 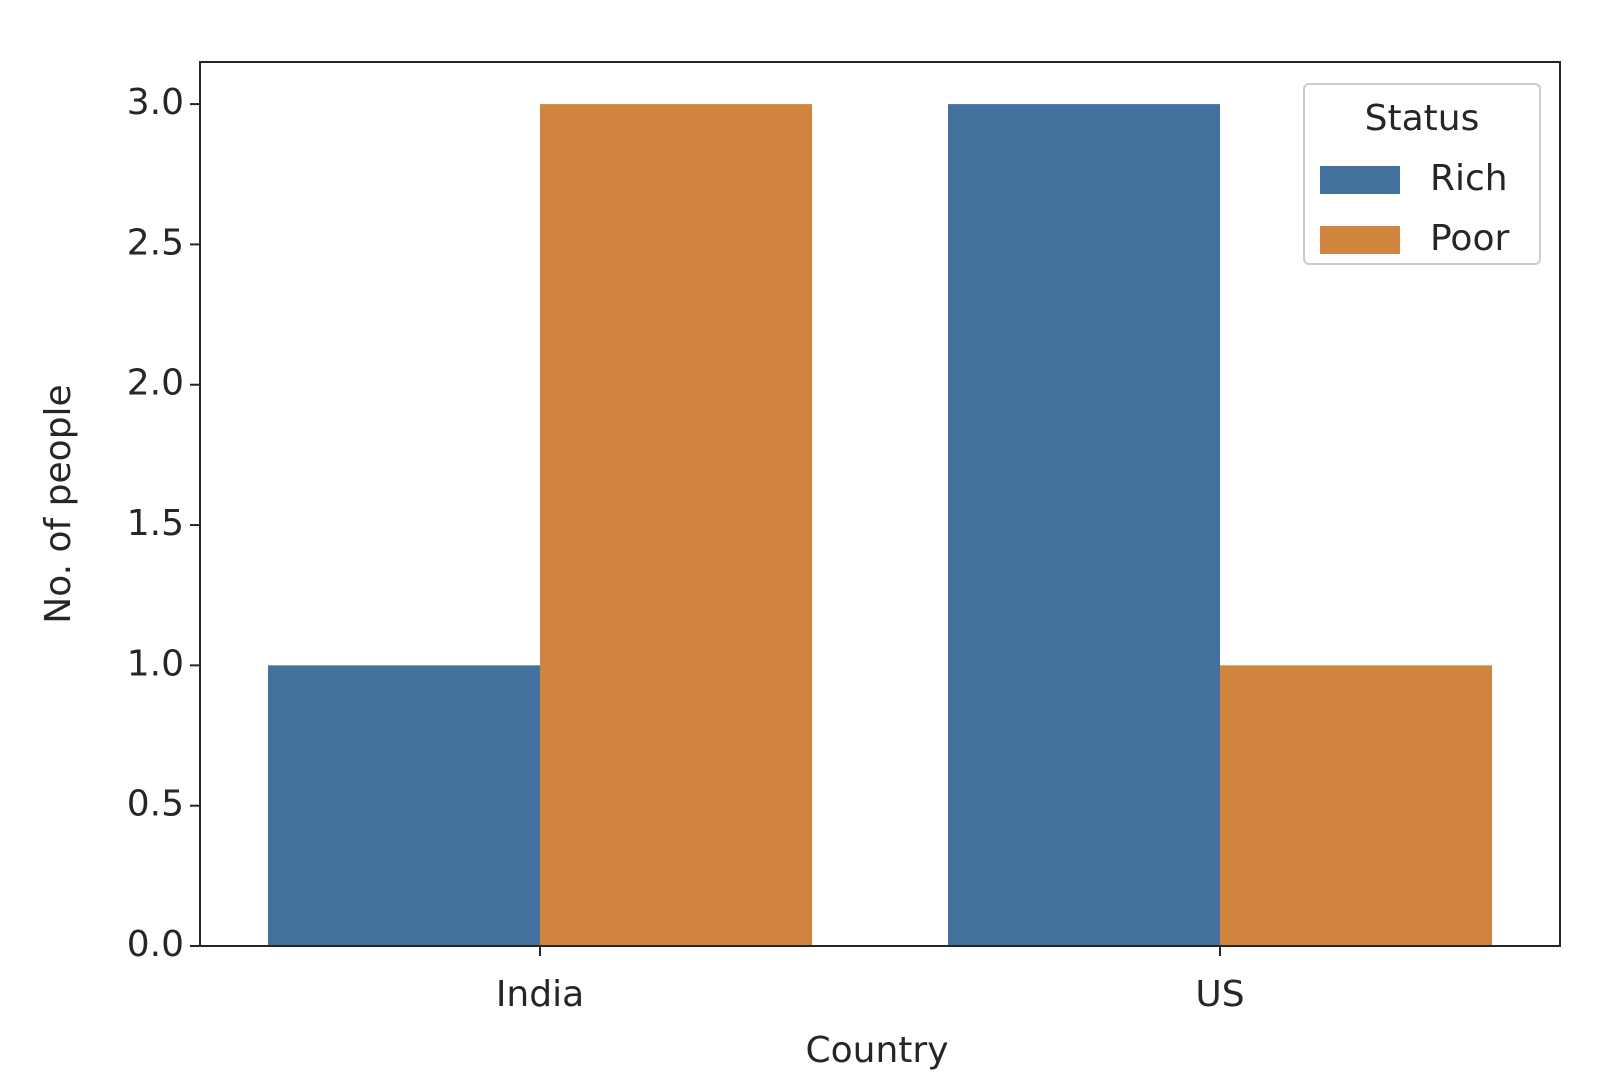 What do you see at coordinates (155, 804) in the screenshot?
I see `y-tick-label: 0.5` at bounding box center [155, 804].